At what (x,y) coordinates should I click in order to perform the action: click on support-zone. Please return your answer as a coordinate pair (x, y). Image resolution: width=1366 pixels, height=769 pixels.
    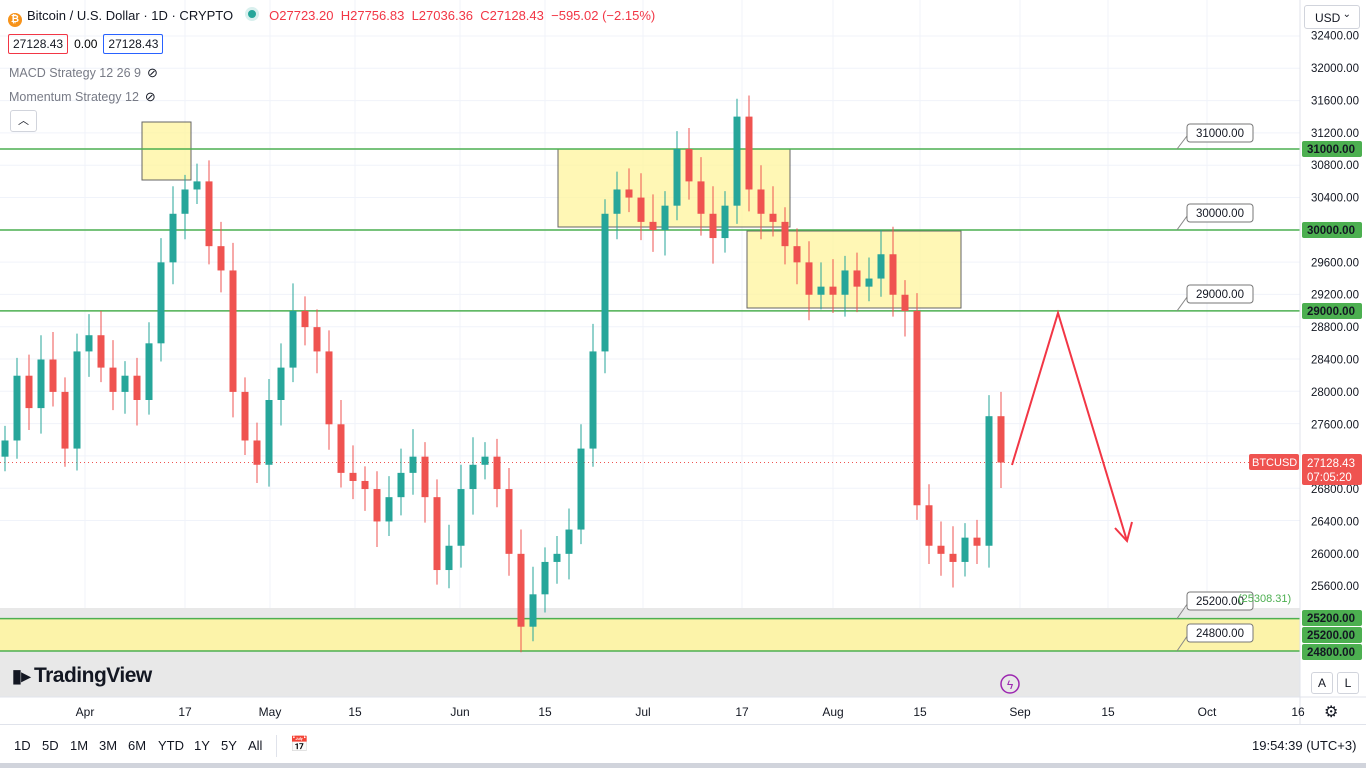
    Looking at the image, I should click on (650, 634).